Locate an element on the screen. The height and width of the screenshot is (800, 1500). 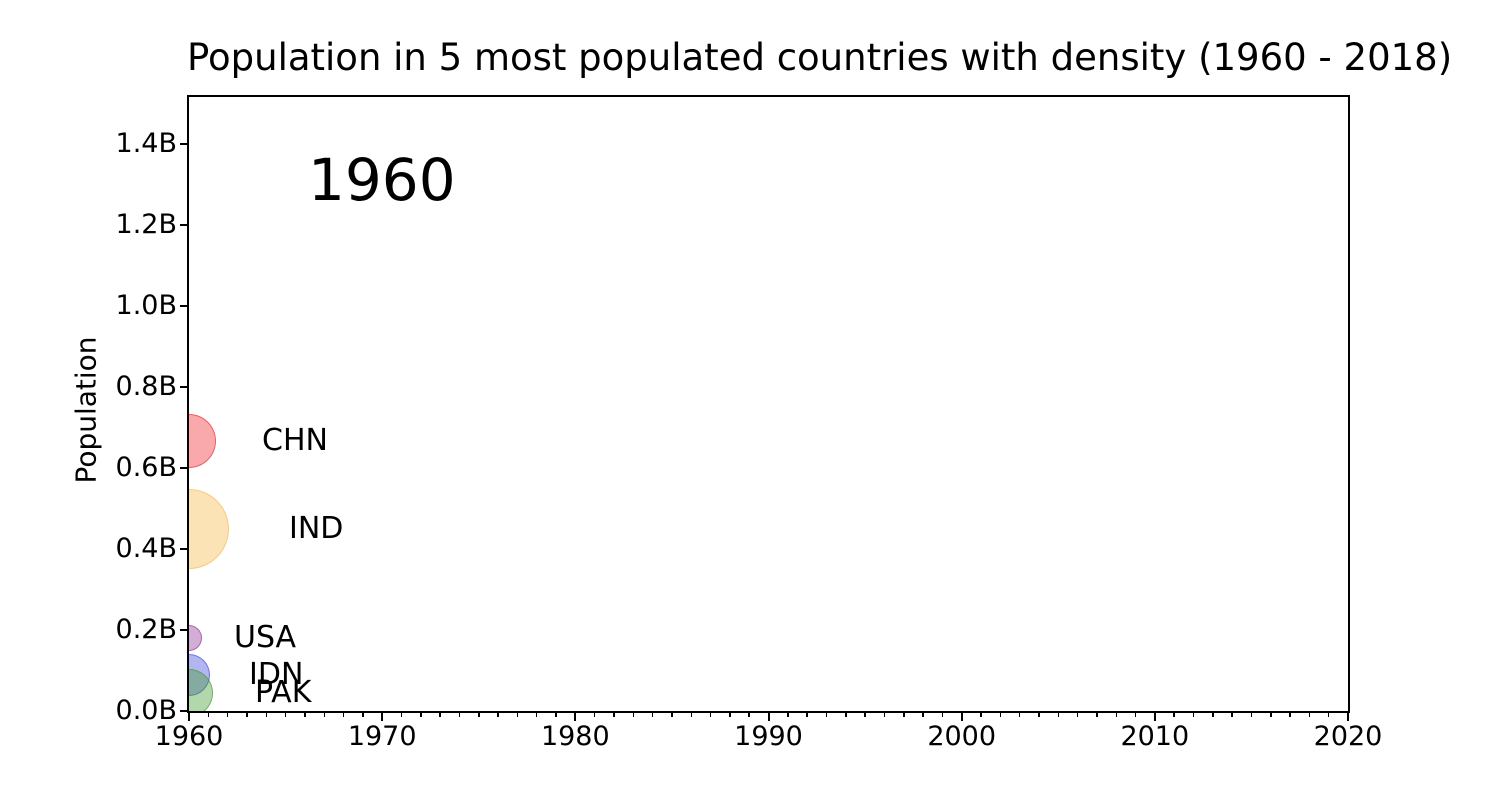
y-tick-label: 1.0B is located at coordinates (146, 305).